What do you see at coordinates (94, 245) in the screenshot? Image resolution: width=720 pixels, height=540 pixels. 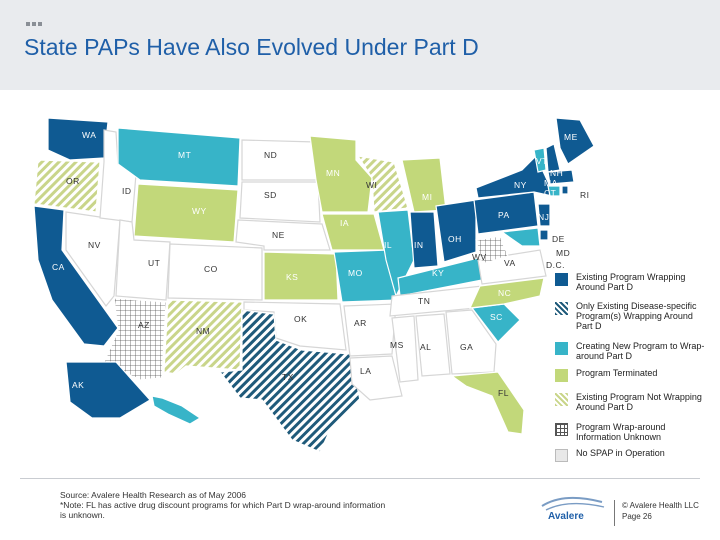 I see `label-NV: NV` at bounding box center [94, 245].